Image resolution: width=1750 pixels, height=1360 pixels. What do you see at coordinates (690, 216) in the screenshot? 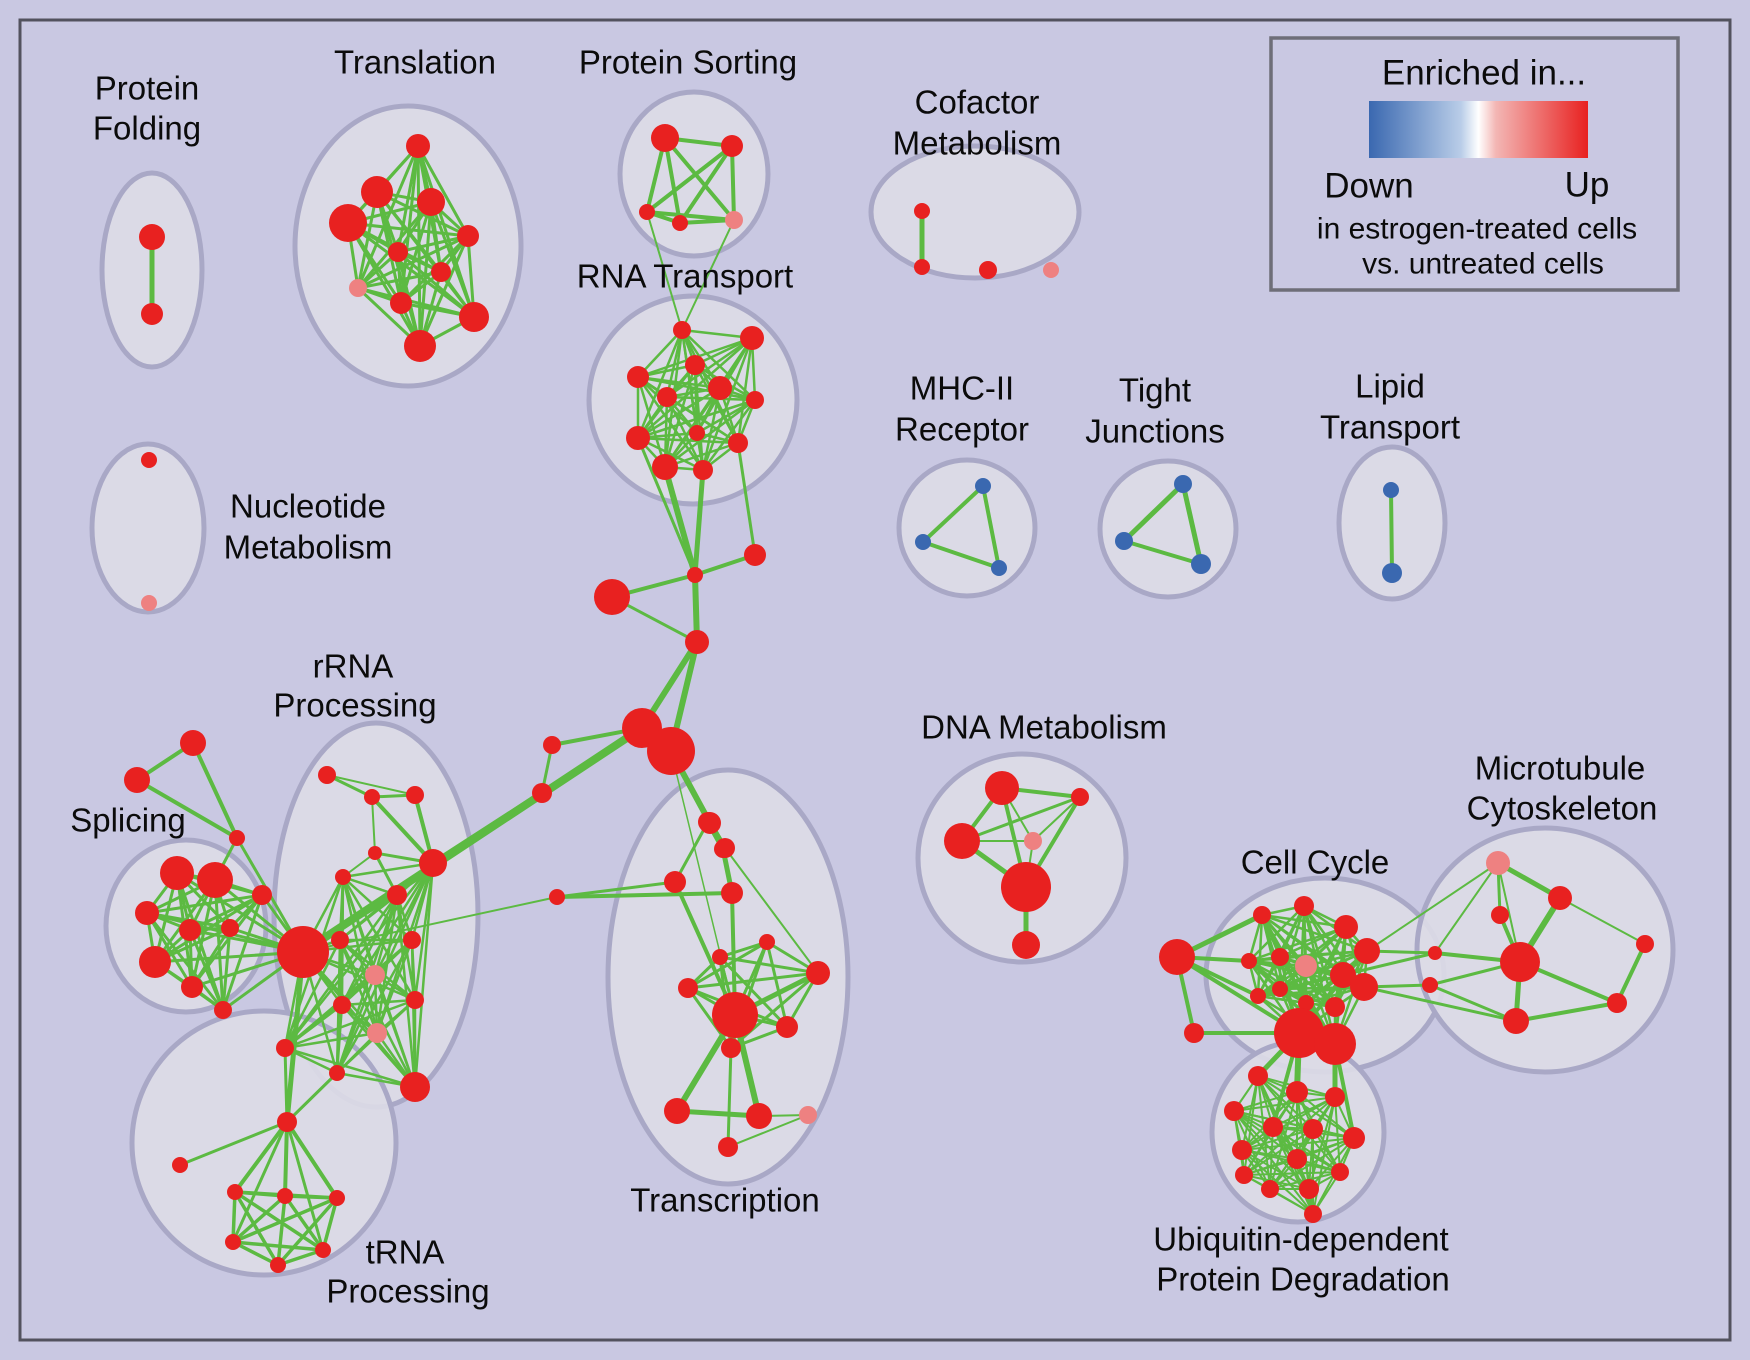
I see `edge-PS3-PS5` at bounding box center [690, 216].